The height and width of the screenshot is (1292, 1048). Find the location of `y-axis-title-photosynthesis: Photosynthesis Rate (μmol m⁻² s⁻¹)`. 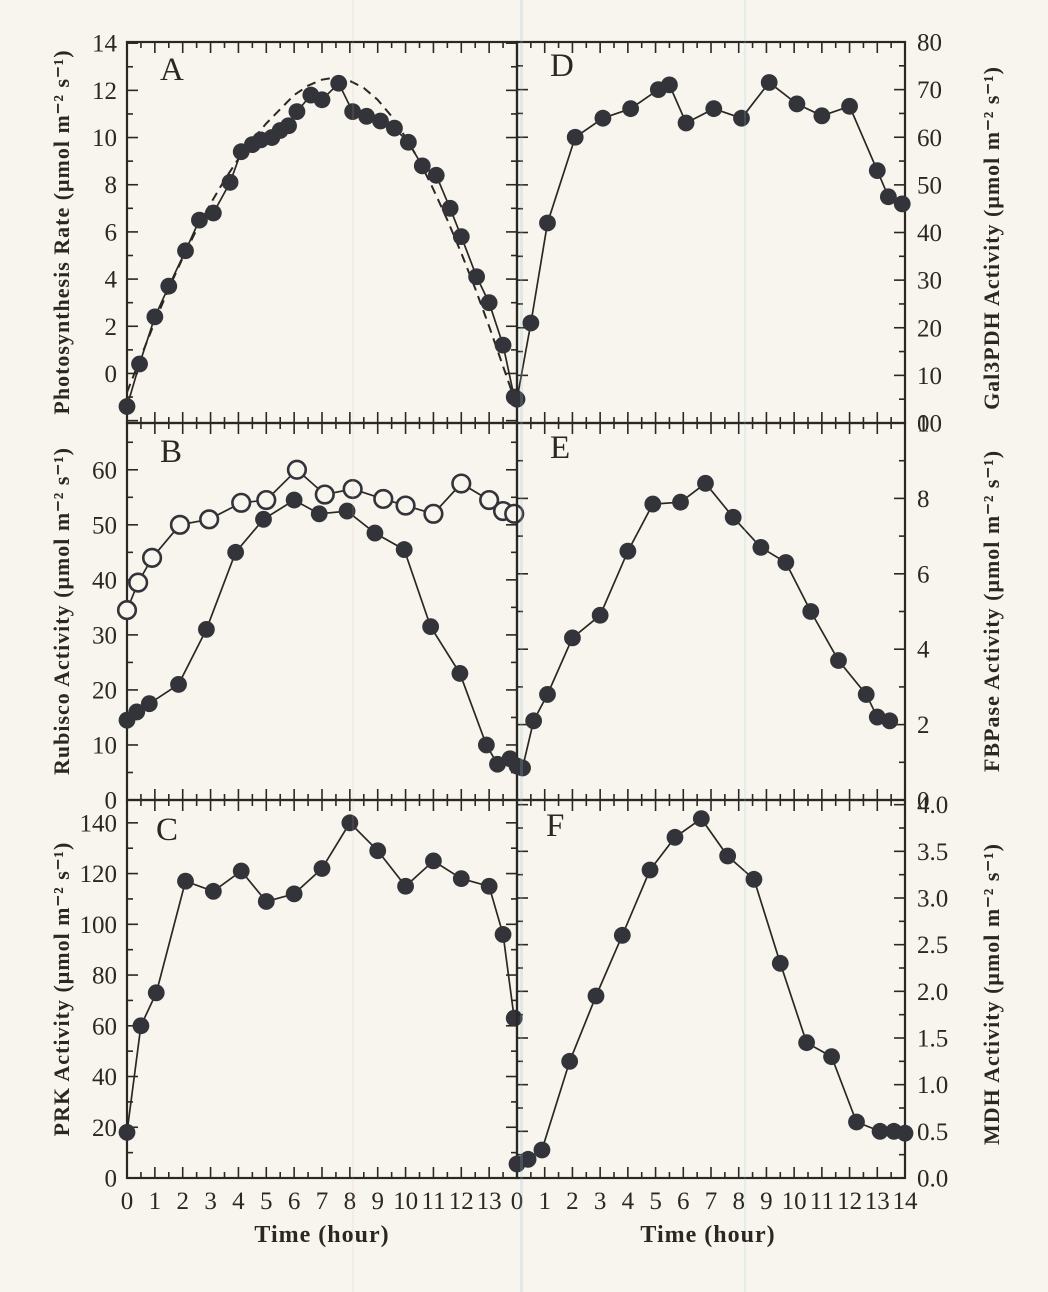

y-axis-title-photosynthesis: Photosynthesis Rate (μmol m⁻² s⁻¹) is located at coordinates (61, 232).